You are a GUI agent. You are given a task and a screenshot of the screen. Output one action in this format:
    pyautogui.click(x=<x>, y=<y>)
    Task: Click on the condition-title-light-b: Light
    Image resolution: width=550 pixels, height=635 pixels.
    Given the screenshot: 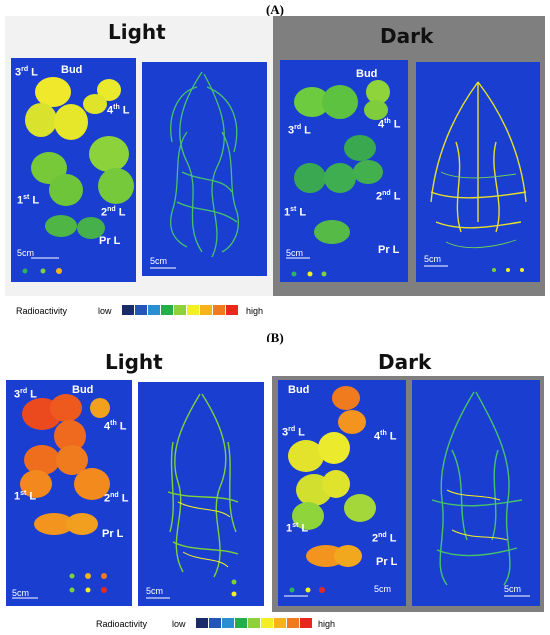 What is the action you would take?
    pyautogui.click(x=134, y=362)
    